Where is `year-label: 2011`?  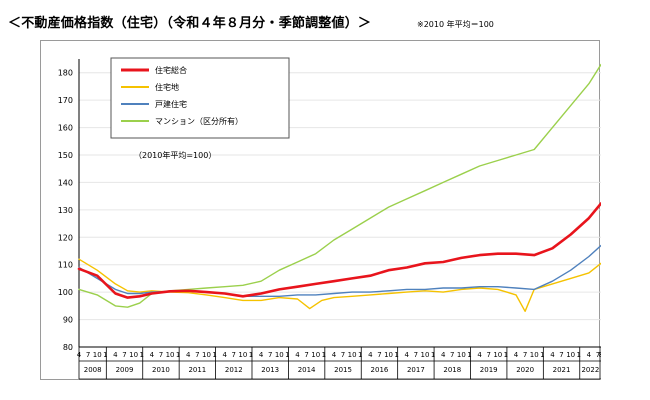
year-label: 2011 is located at coordinates (197, 370).